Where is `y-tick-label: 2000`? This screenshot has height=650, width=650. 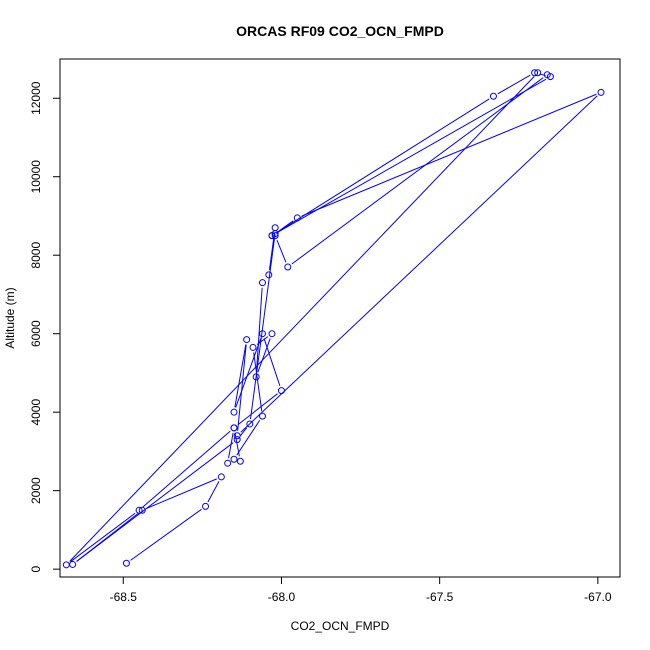
y-tick-label: 2000 is located at coordinates (36, 490).